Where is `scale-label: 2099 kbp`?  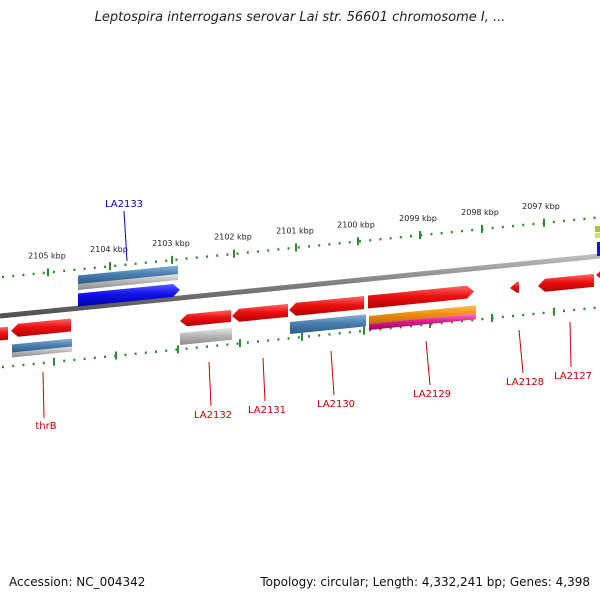
scale-label: 2099 kbp is located at coordinates (418, 218).